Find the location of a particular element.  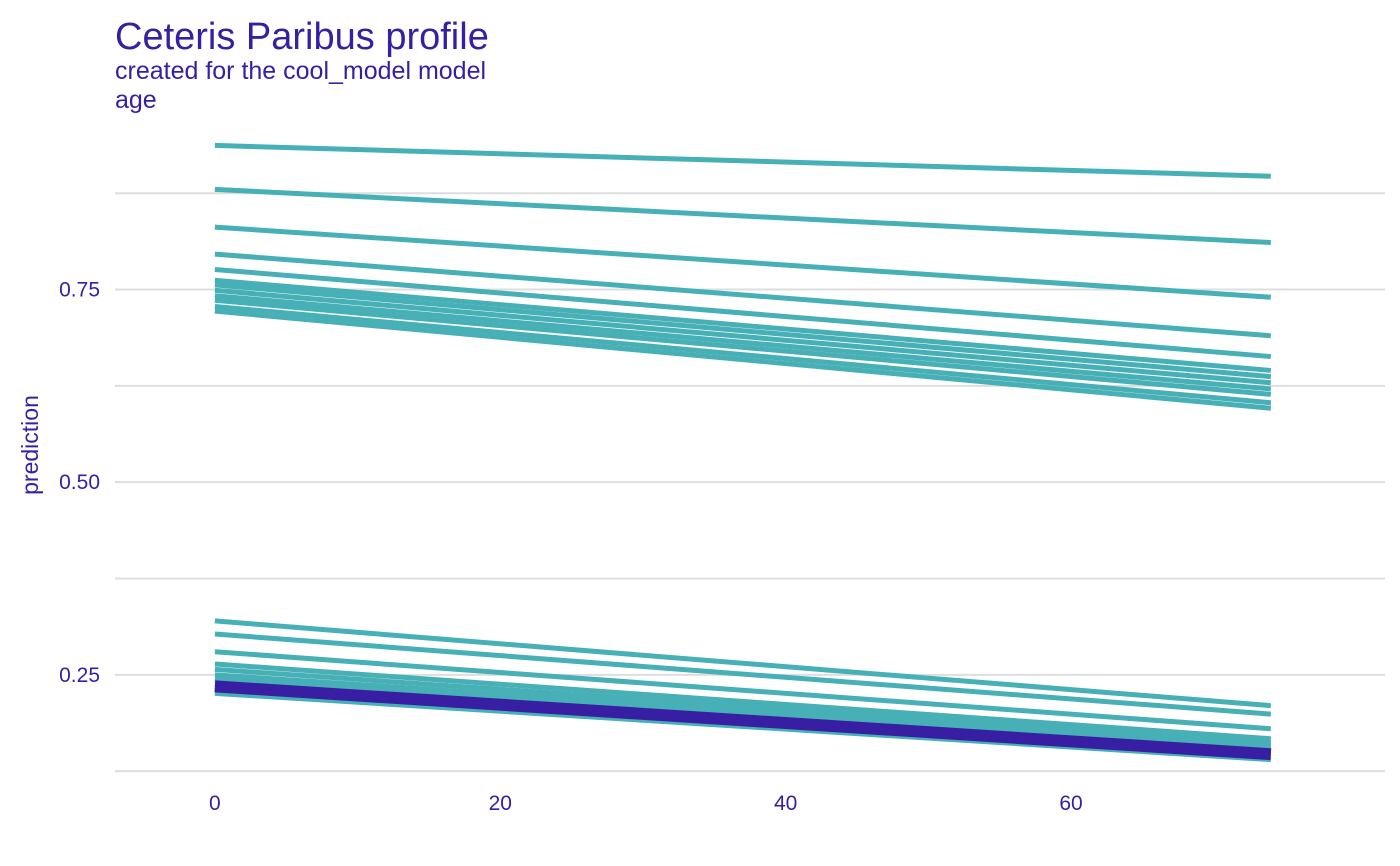

mean-profile-line is located at coordinates (743, 720).